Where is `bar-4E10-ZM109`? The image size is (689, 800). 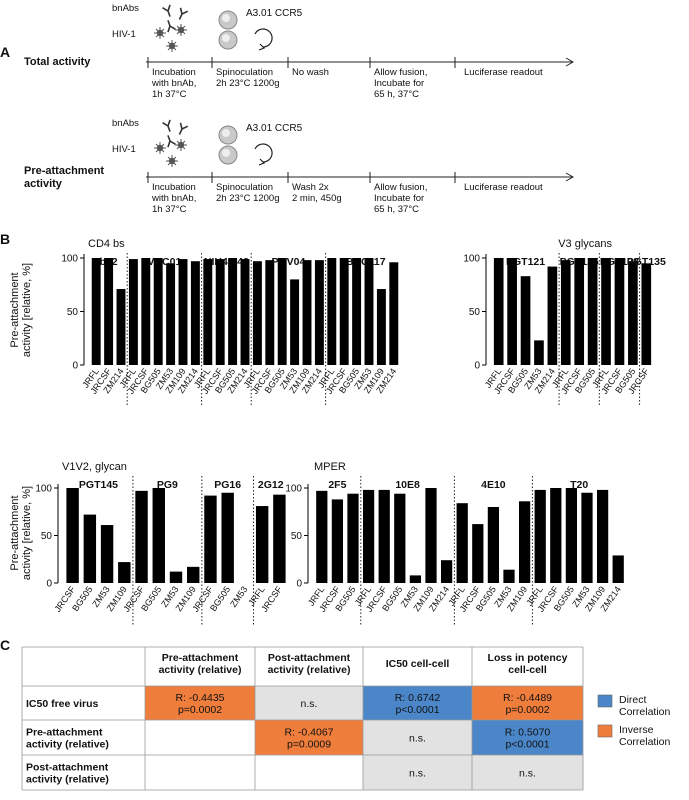 bar-4E10-ZM109 is located at coordinates (524, 542).